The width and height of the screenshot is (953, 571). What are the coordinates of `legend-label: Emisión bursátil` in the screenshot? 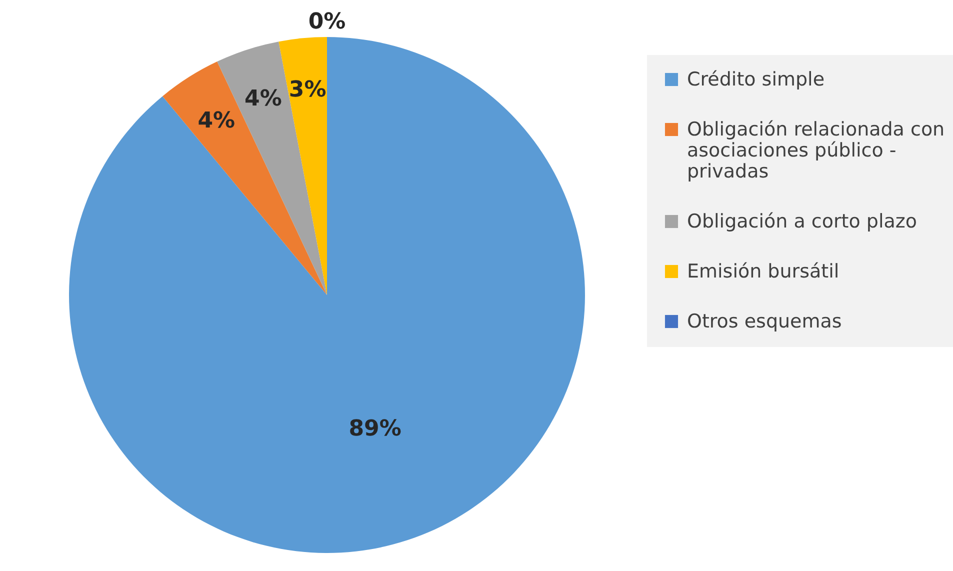 It's located at (763, 271).